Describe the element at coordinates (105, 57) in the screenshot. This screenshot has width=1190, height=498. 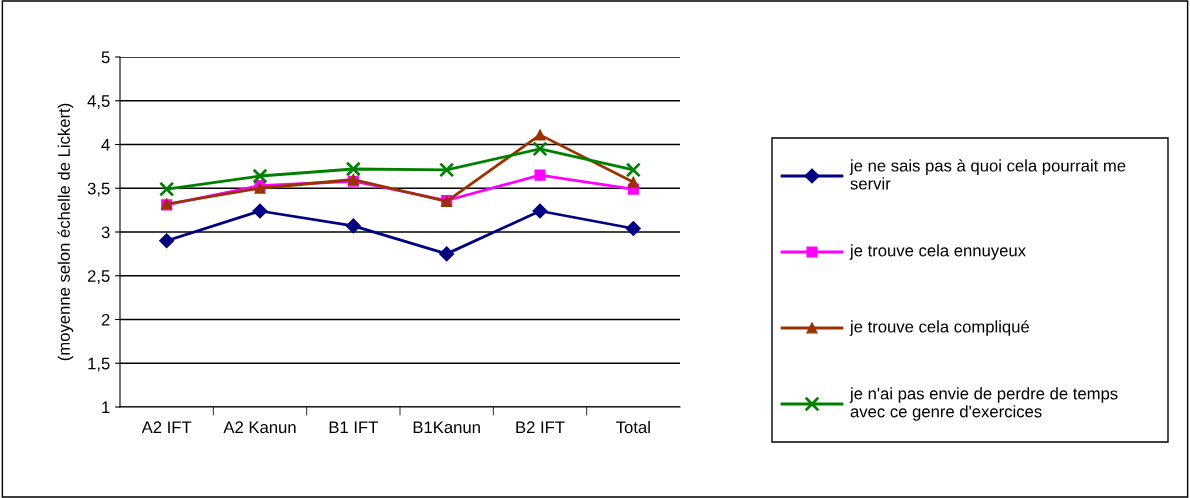
I see `y-tick-label: 5` at that location.